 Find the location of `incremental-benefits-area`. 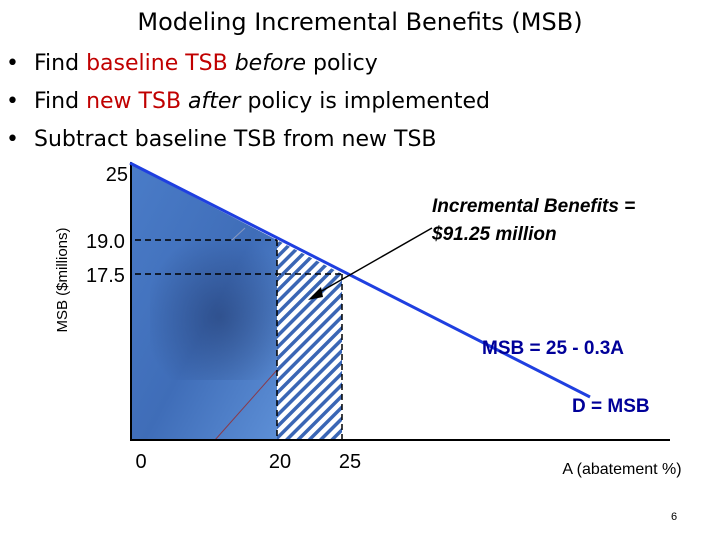

incremental-benefits-area is located at coordinates (309, 340).